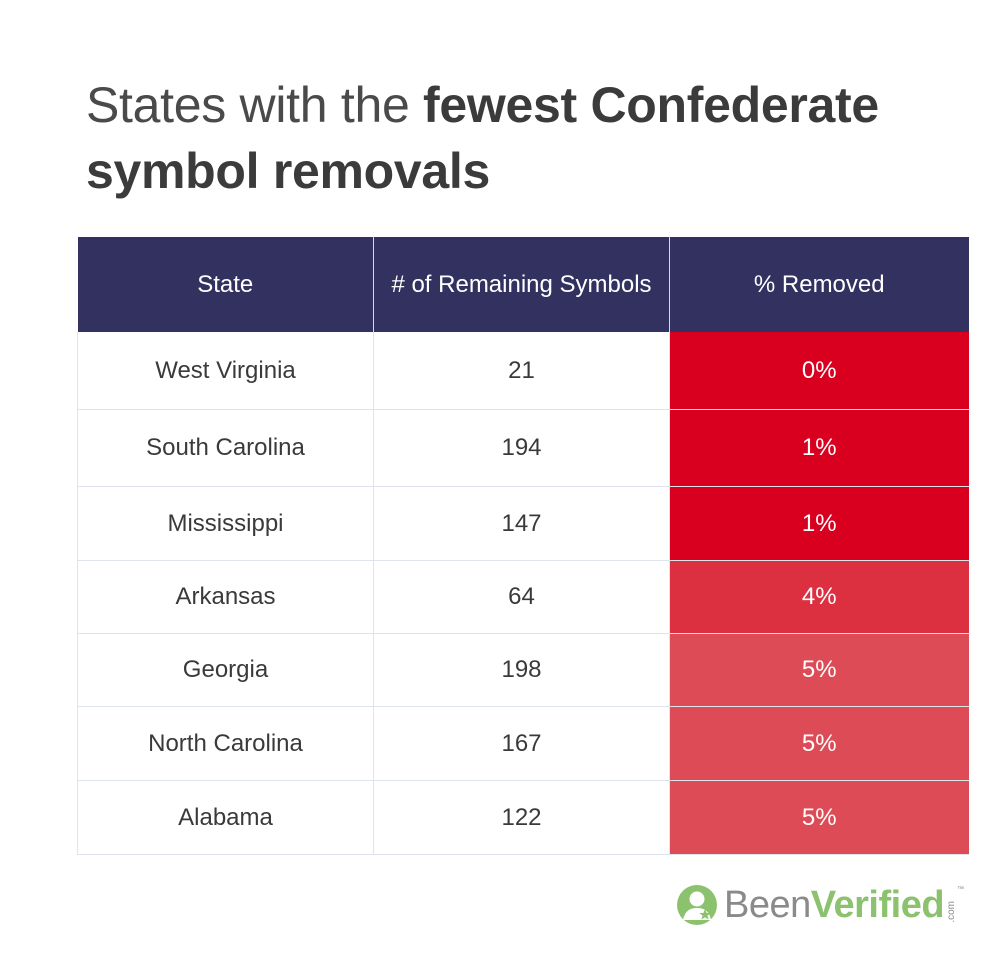 The image size is (1000, 972). I want to click on header-removed: % Removed, so click(819, 284).